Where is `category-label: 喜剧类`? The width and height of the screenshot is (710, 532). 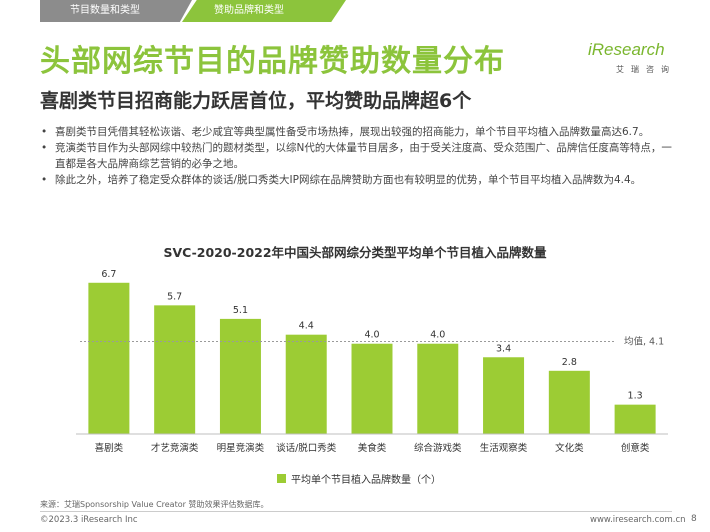
category-label: 喜剧类 is located at coordinates (109, 448).